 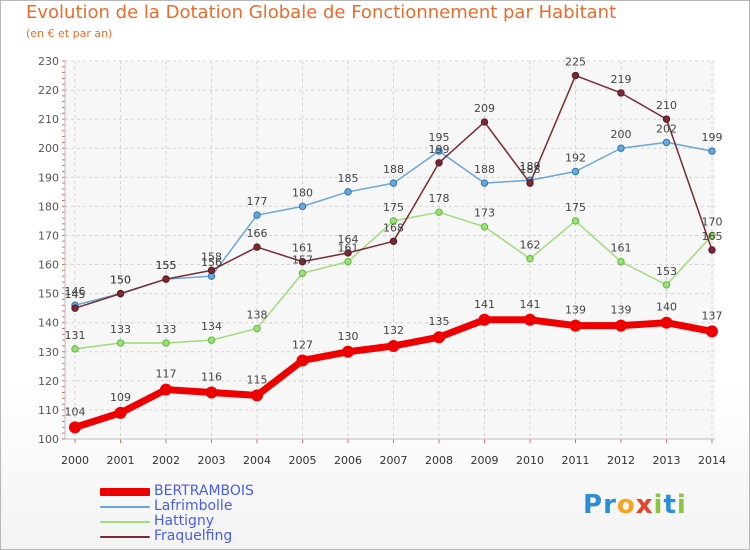 I want to click on data-label: 134, so click(x=211, y=326).